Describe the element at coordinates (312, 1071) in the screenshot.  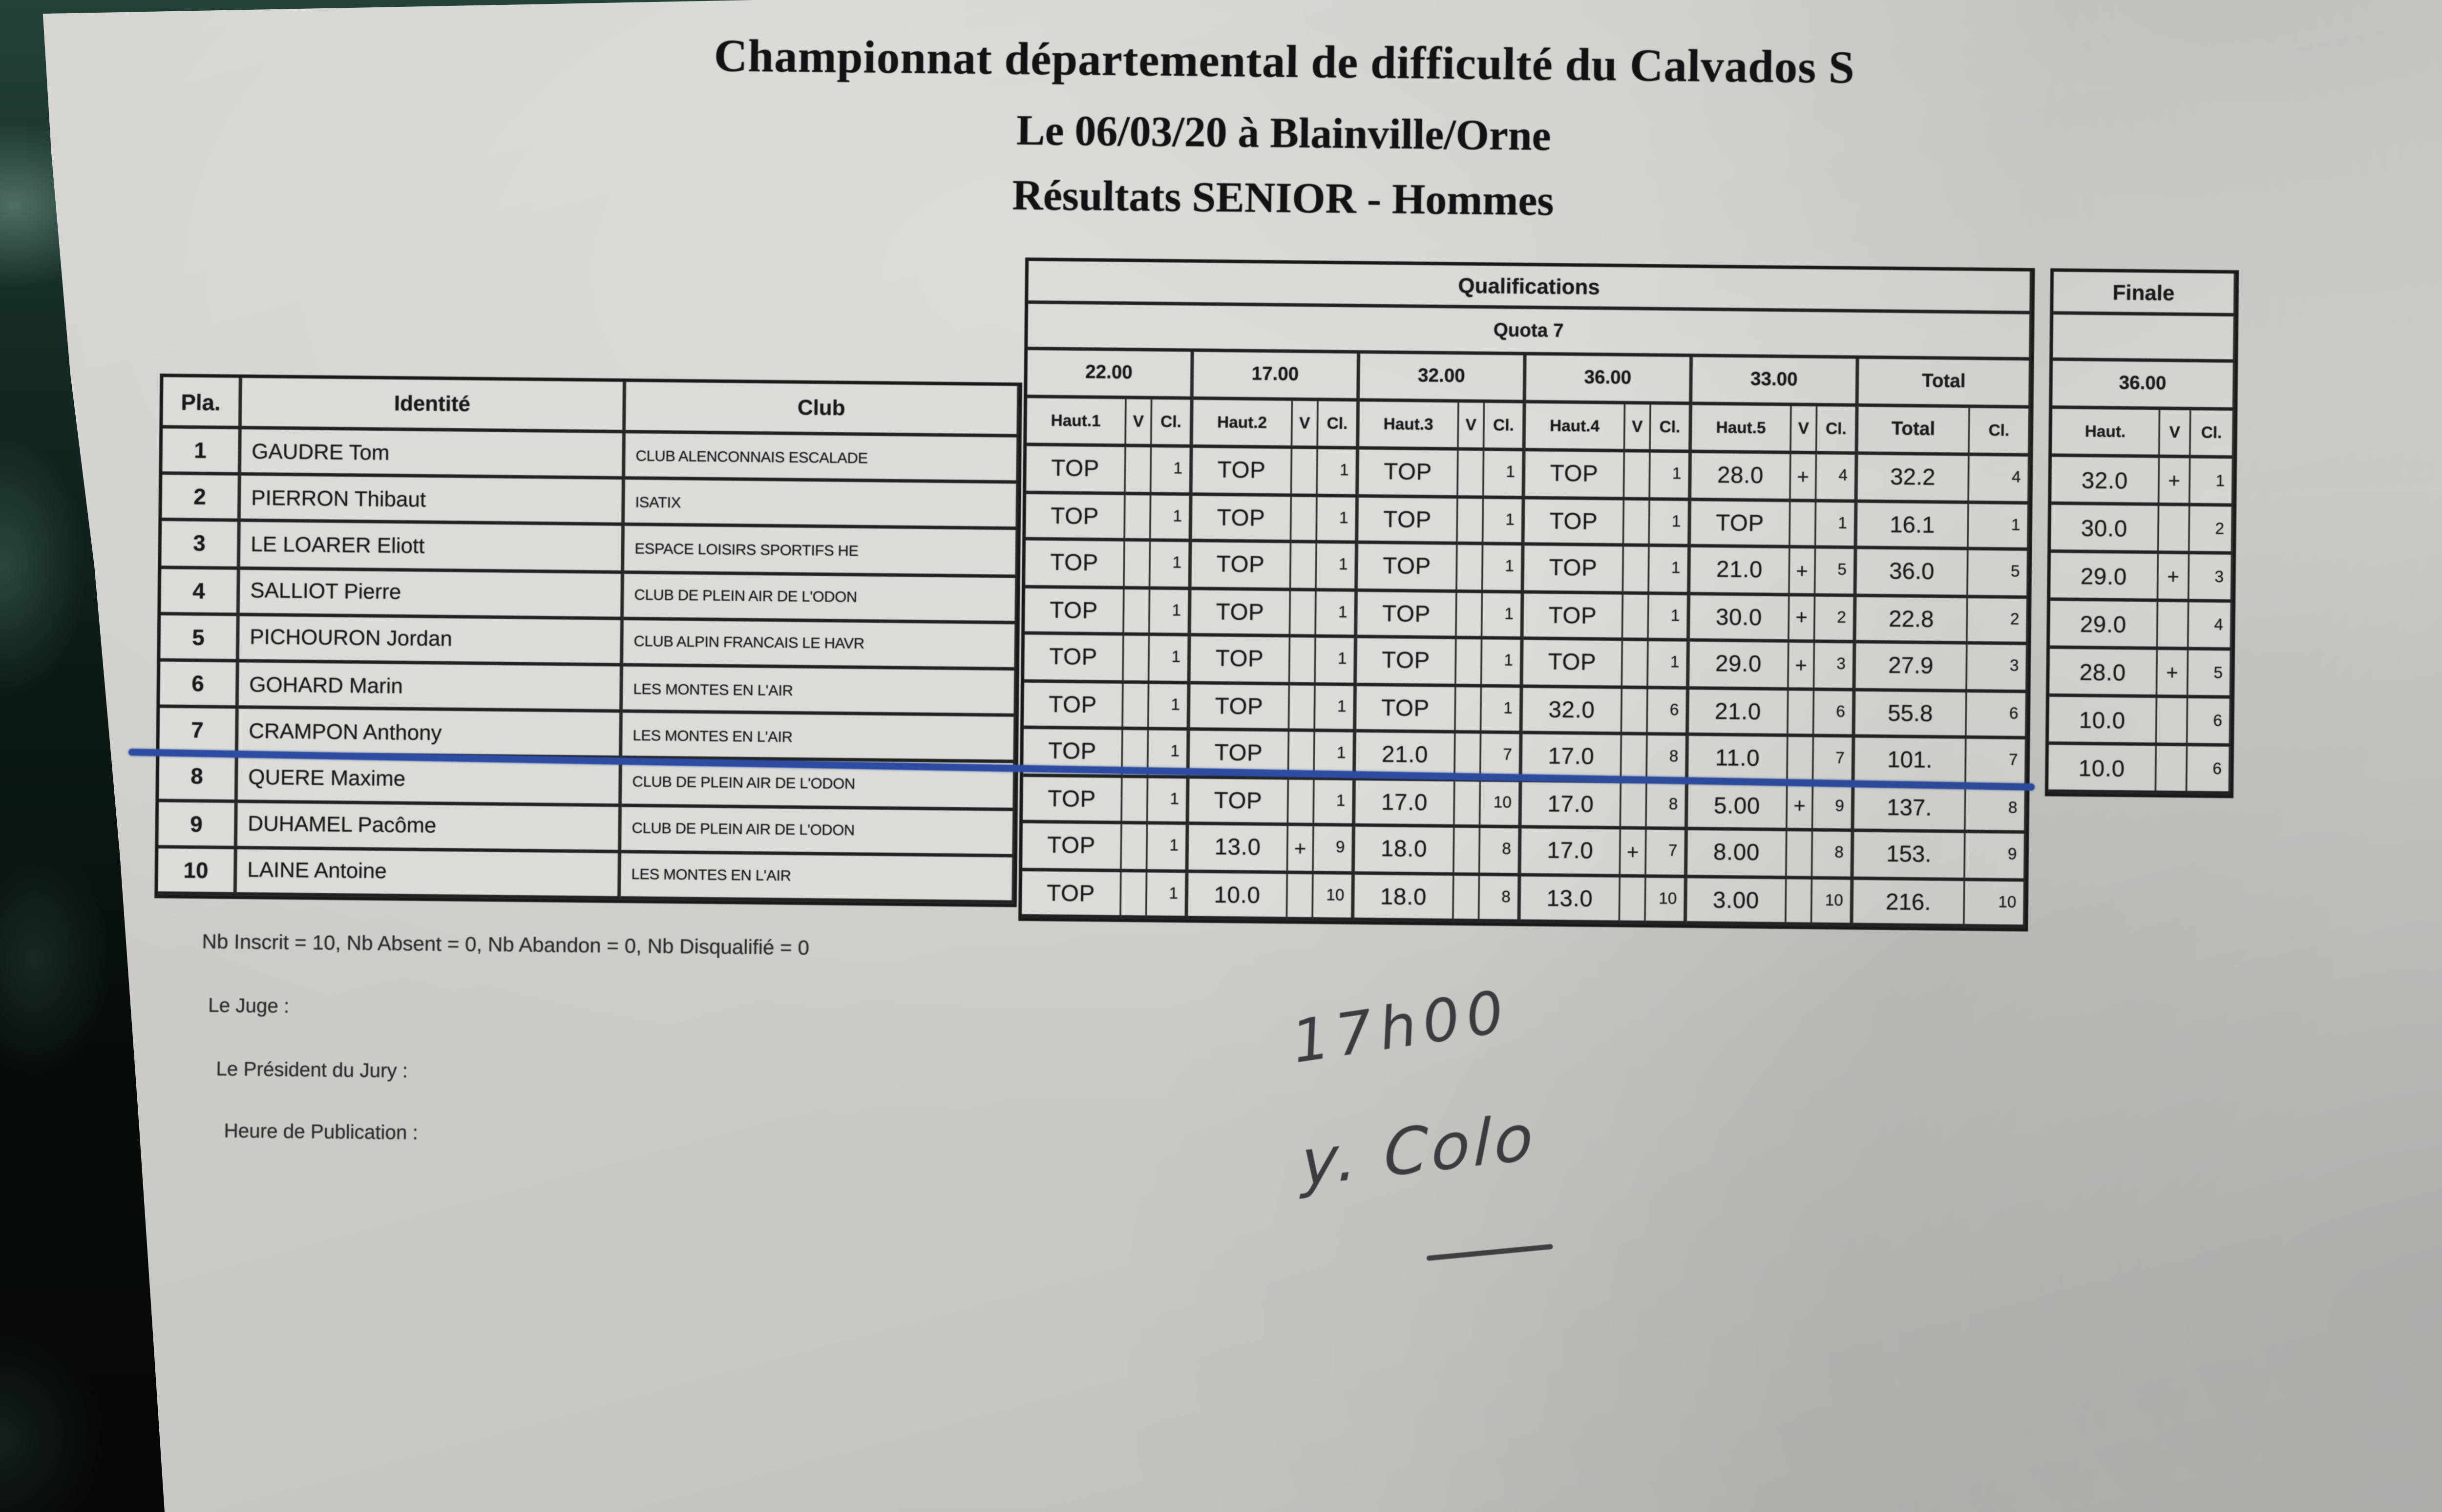
I see `jury-president-label: Le Président du Jury :` at that location.